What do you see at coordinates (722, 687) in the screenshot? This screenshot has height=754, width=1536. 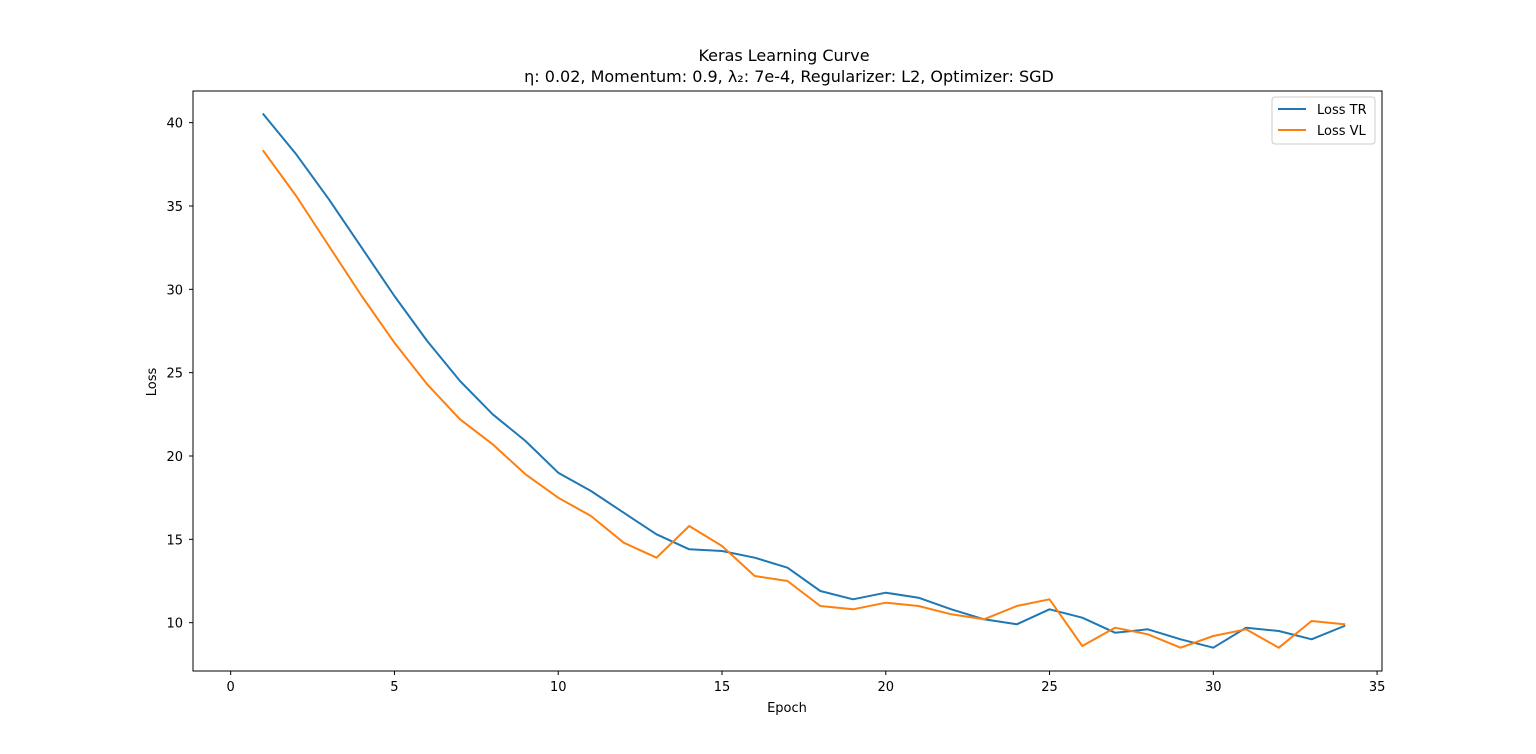 I see `x-tick-label: 15` at bounding box center [722, 687].